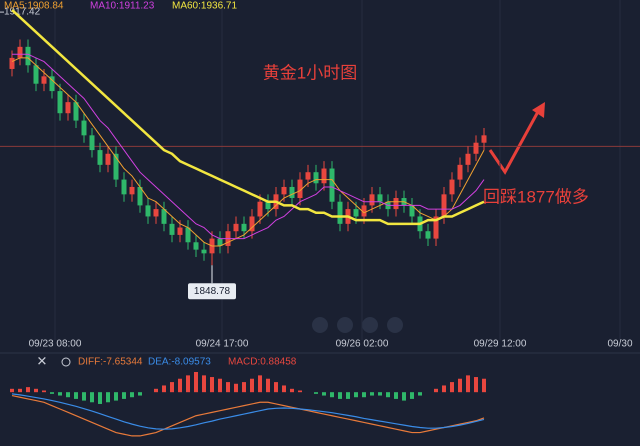 Image resolution: width=640 pixels, height=446 pixels. Describe the element at coordinates (66, 362) in the screenshot. I see `settings-icon` at that location.